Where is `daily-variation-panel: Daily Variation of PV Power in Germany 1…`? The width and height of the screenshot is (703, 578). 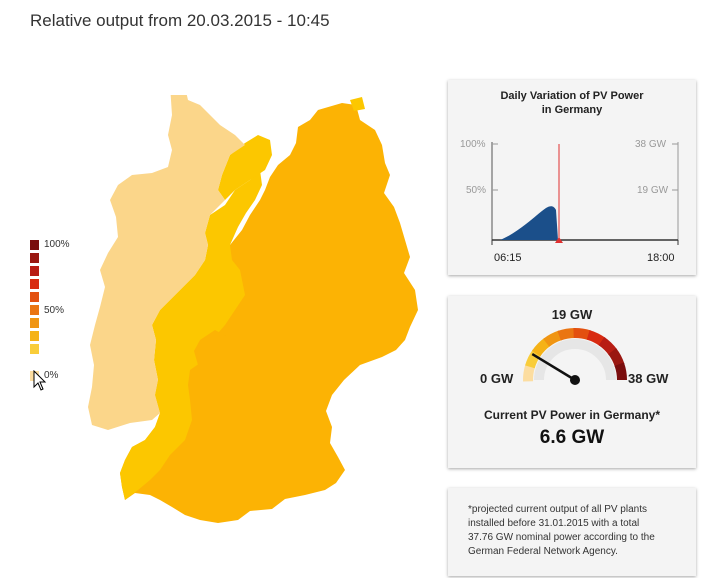
daily-variation-panel: Daily Variation of PV Power in Germany 1… is located at coordinates (572, 177).